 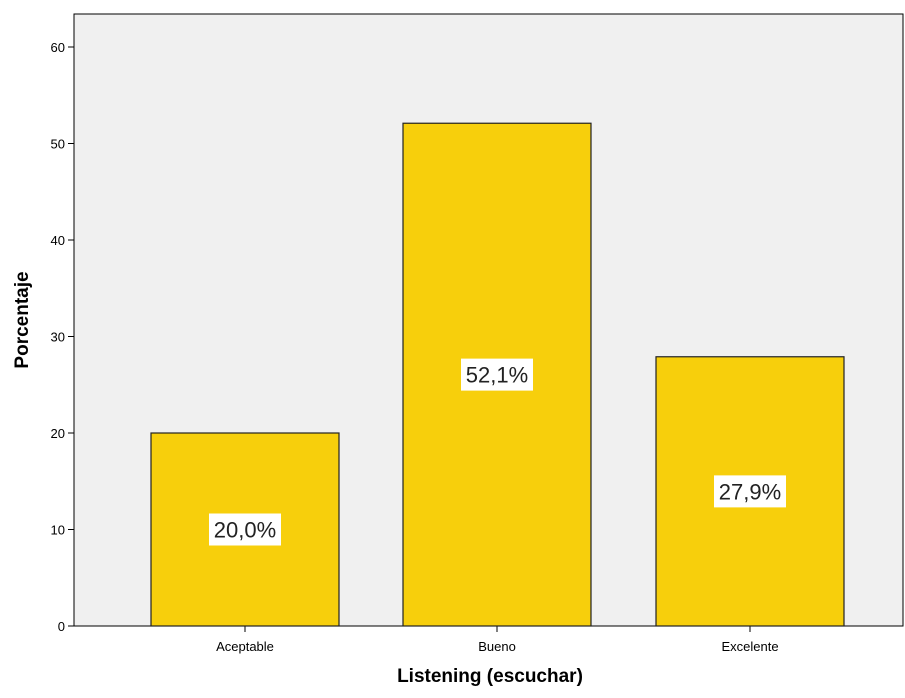 What do you see at coordinates (58, 337) in the screenshot?
I see `y-tick-label: 30` at bounding box center [58, 337].